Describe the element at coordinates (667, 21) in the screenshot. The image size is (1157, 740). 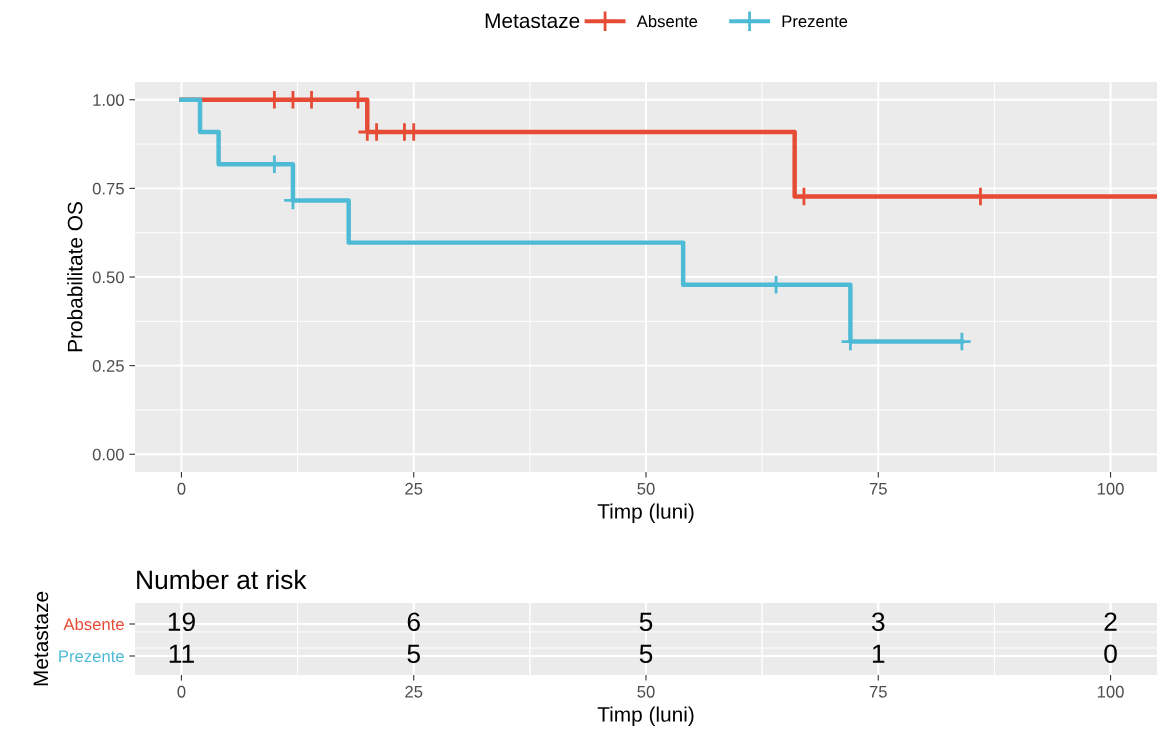
I see `legend-label: Absente` at that location.